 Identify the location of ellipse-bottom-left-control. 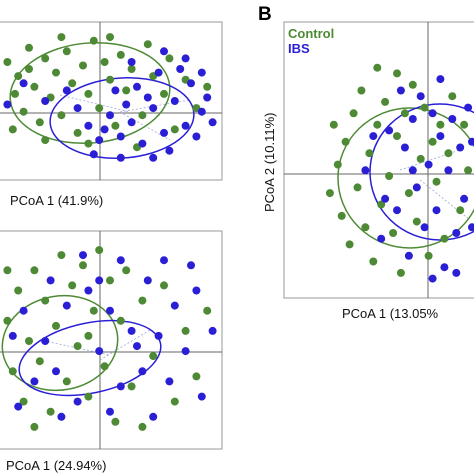
(60, 343).